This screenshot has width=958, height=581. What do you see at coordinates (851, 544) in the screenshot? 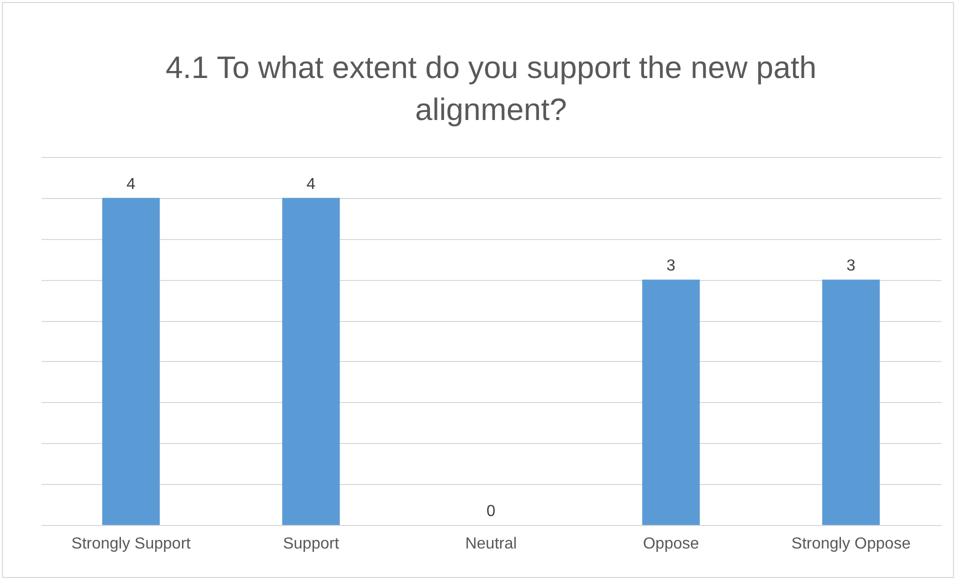
I see `x-tick-label: Strongly Oppose` at bounding box center [851, 544].